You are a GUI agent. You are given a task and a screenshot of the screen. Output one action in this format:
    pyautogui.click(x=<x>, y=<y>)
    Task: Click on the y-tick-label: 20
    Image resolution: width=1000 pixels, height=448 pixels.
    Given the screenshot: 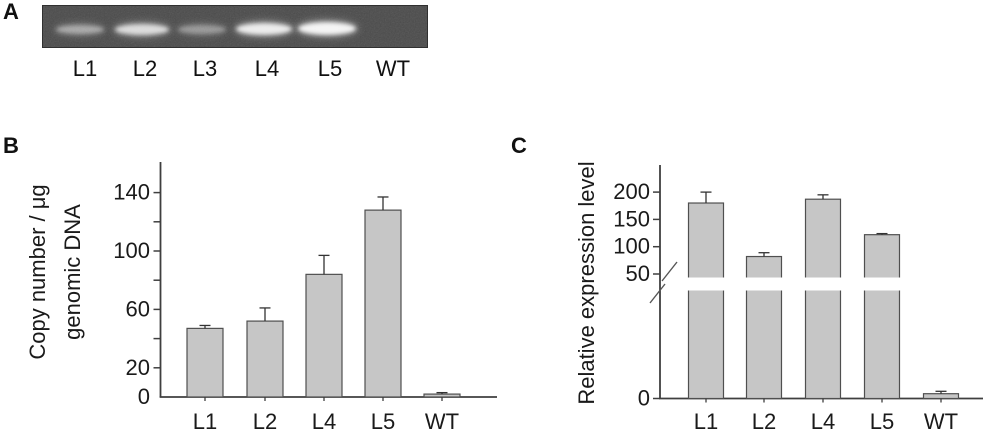 What is the action you would take?
    pyautogui.click(x=138, y=367)
    